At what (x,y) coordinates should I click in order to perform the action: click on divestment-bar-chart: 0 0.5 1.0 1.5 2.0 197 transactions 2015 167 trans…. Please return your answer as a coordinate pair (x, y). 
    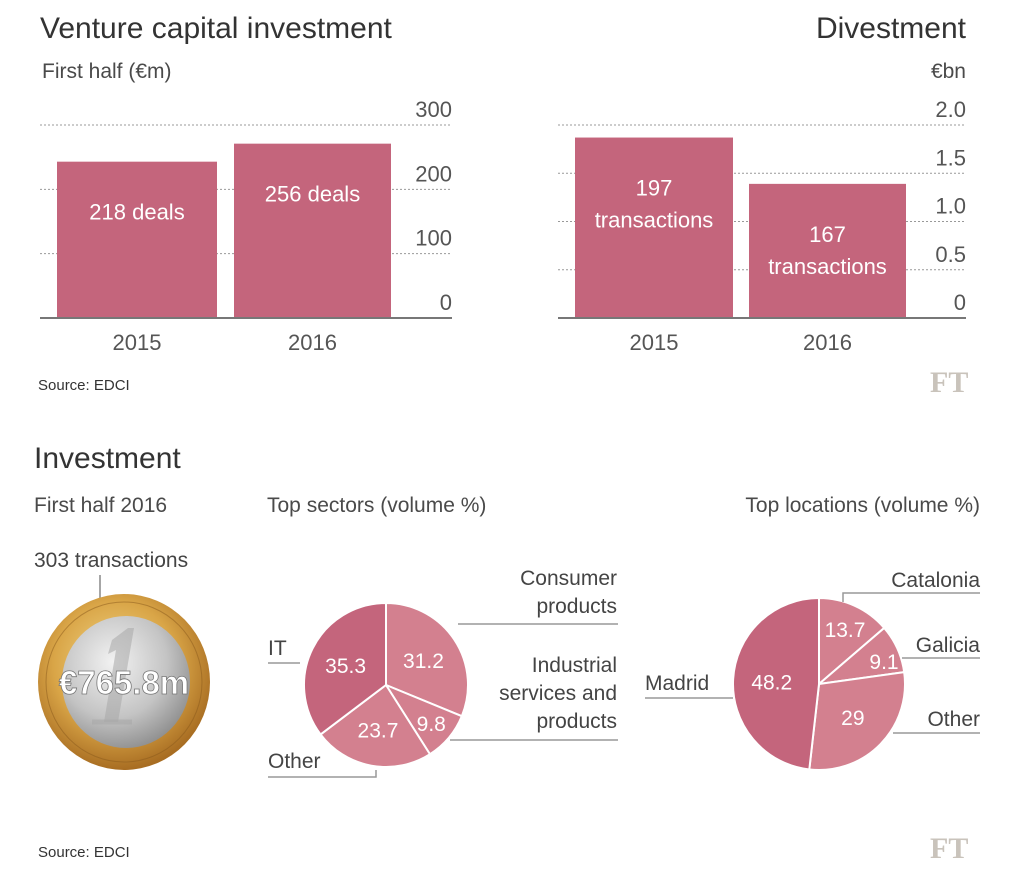
    Looking at the image, I should click on (762, 226).